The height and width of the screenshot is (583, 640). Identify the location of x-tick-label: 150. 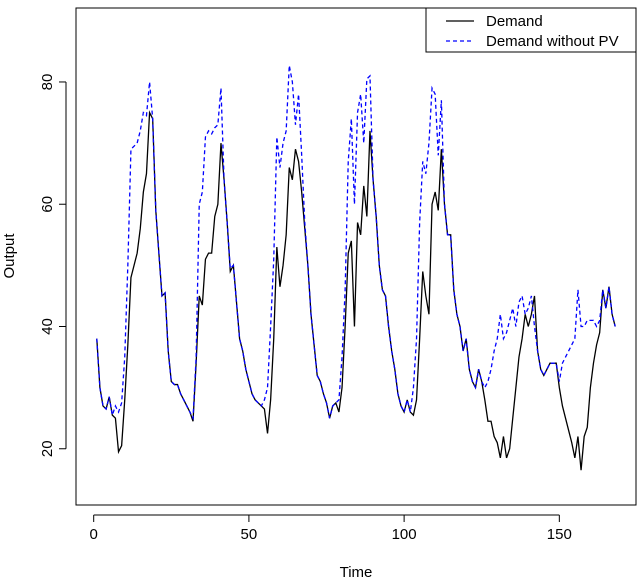
(559, 534).